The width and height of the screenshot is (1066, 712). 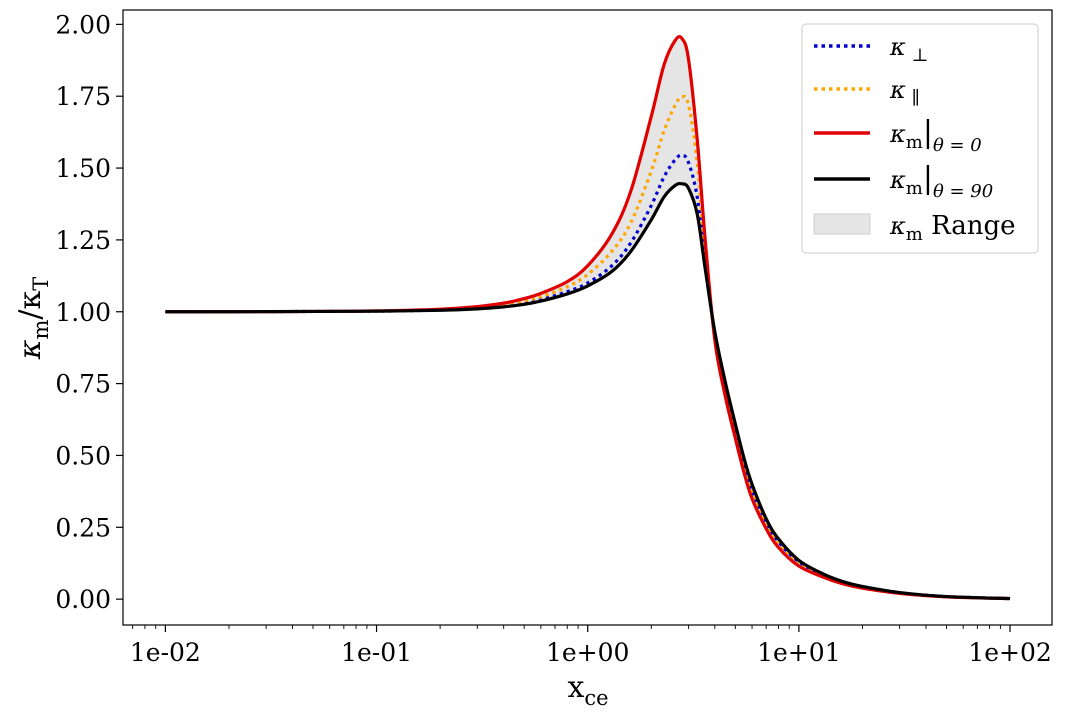 What do you see at coordinates (83, 312) in the screenshot?
I see `y-tick-label: 1.00` at bounding box center [83, 312].